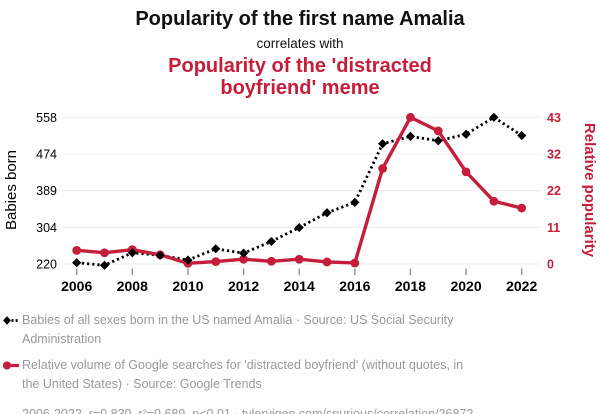 This screenshot has height=414, width=600. Describe the element at coordinates (11, 320) in the screenshot. I see `diamond-dashed-marker-icon` at that location.